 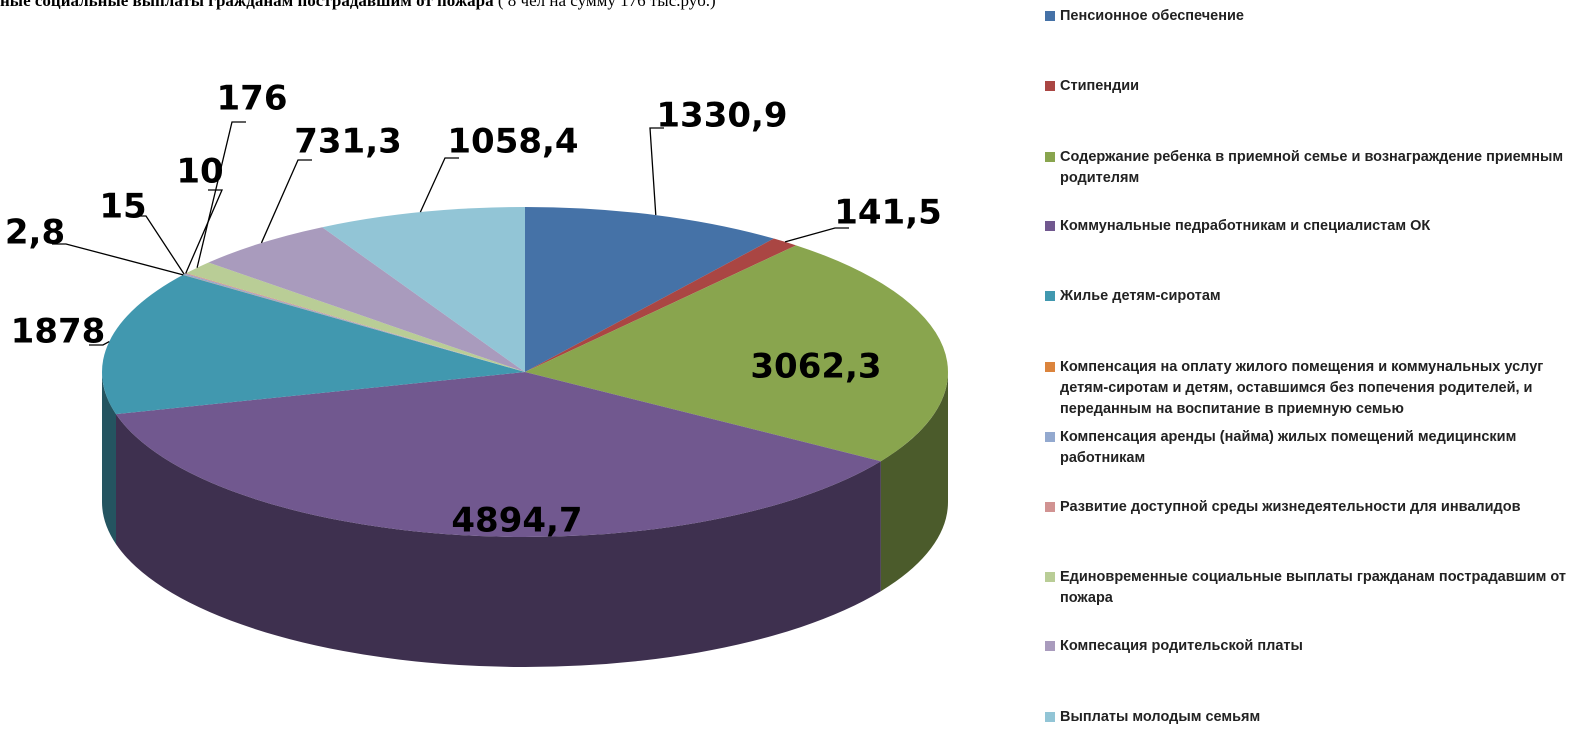 I want to click on data-label: 731,3, so click(x=348, y=142).